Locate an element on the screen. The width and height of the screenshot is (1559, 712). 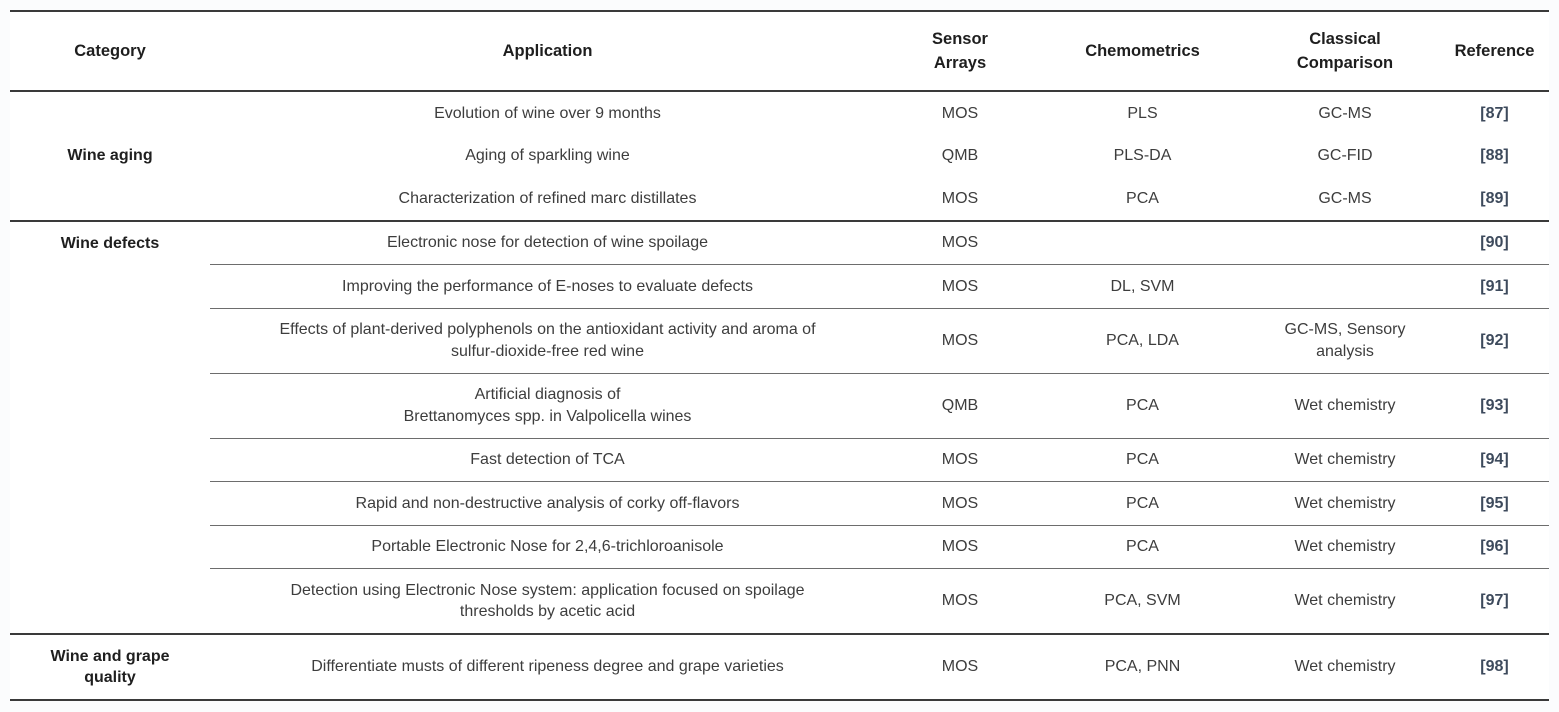
chemometrics-cell: PCA, PNN is located at coordinates (1142, 667).